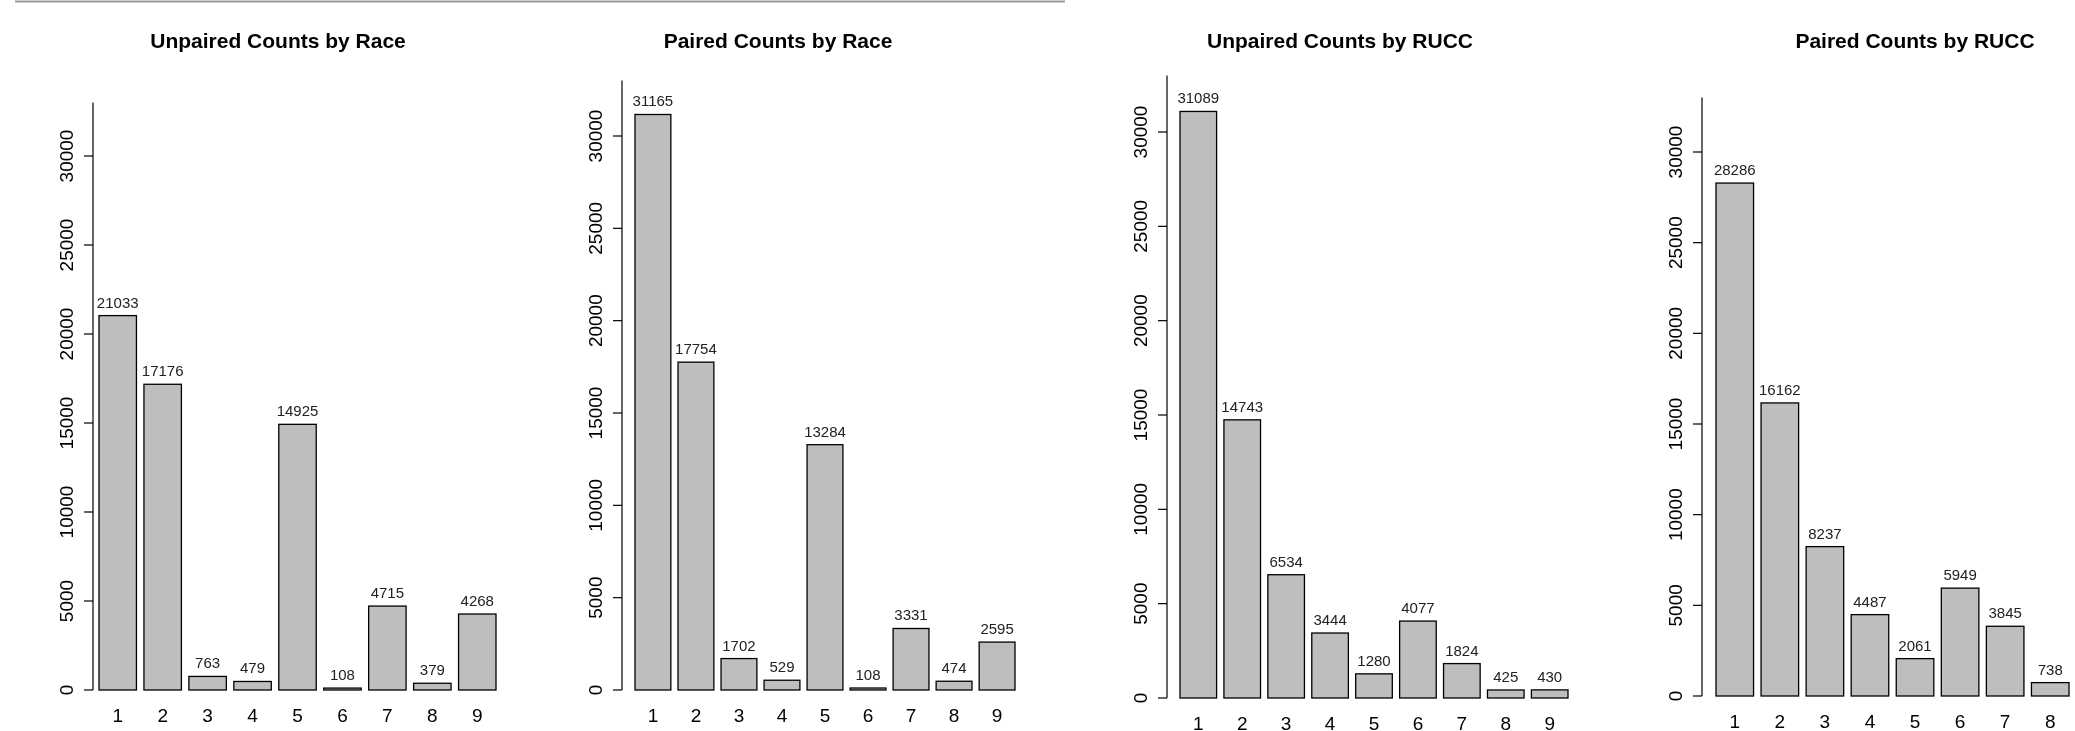 This screenshot has height=731, width=2075. Describe the element at coordinates (1198, 98) in the screenshot. I see `data-label: 31089` at that location.